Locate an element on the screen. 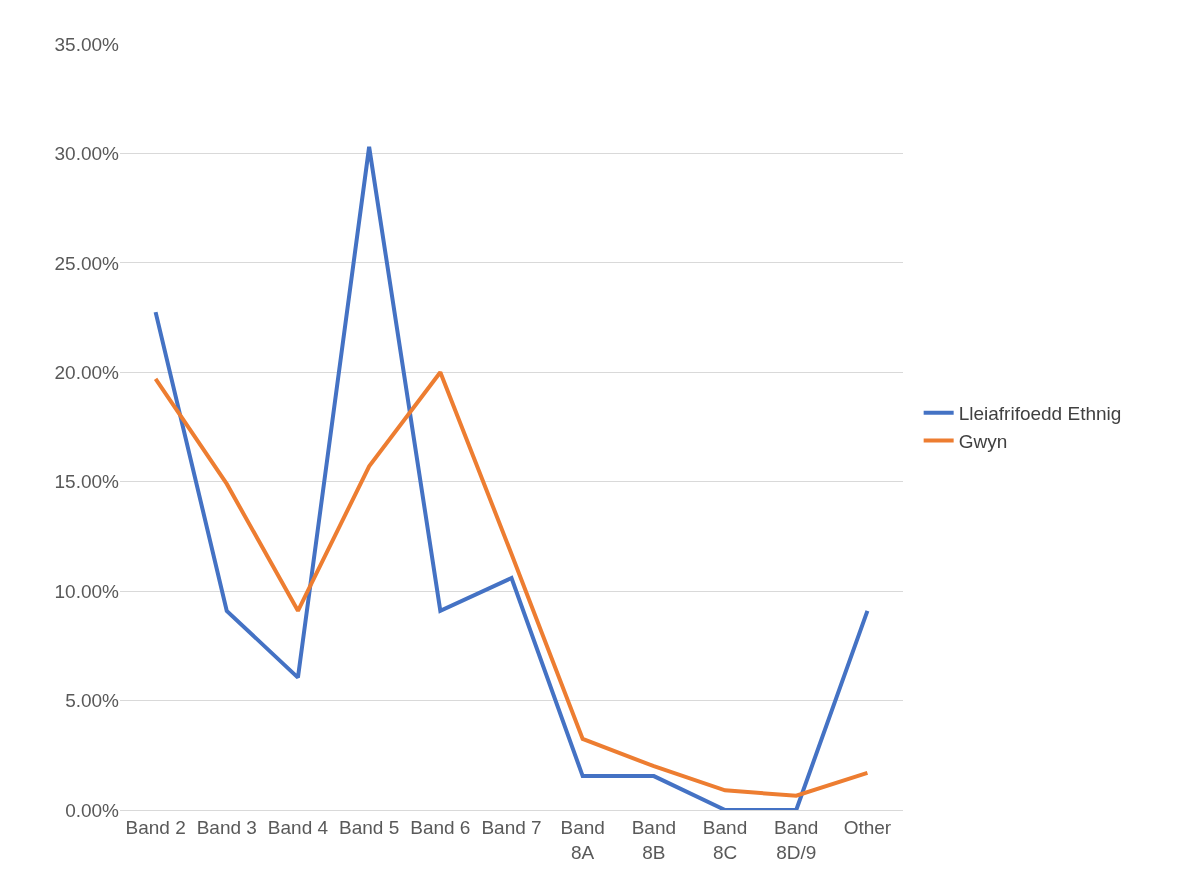  y-tick-label: 0.00% is located at coordinates (92, 810).